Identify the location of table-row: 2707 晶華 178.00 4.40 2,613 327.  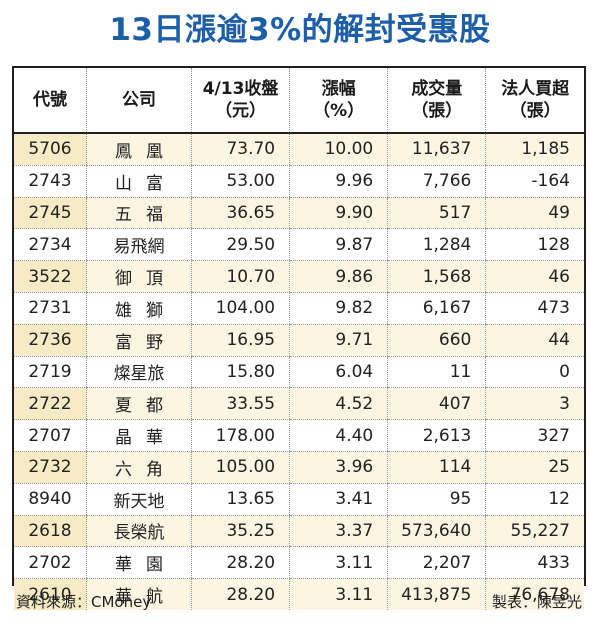
(299, 435).